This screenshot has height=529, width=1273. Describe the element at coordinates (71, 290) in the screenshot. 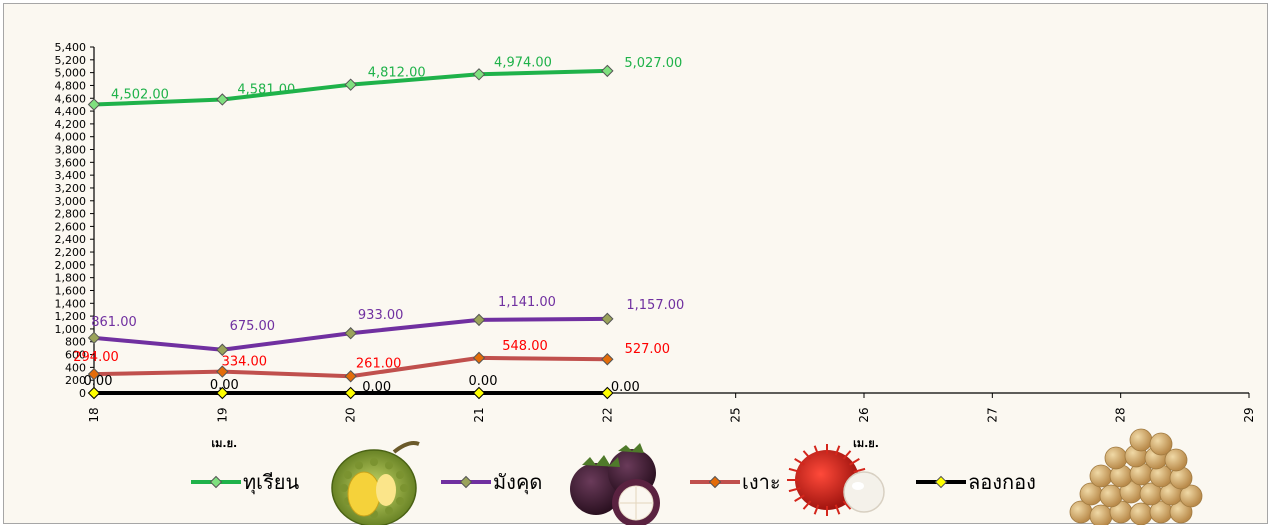

I see `y-tick-label: 1,600` at that location.